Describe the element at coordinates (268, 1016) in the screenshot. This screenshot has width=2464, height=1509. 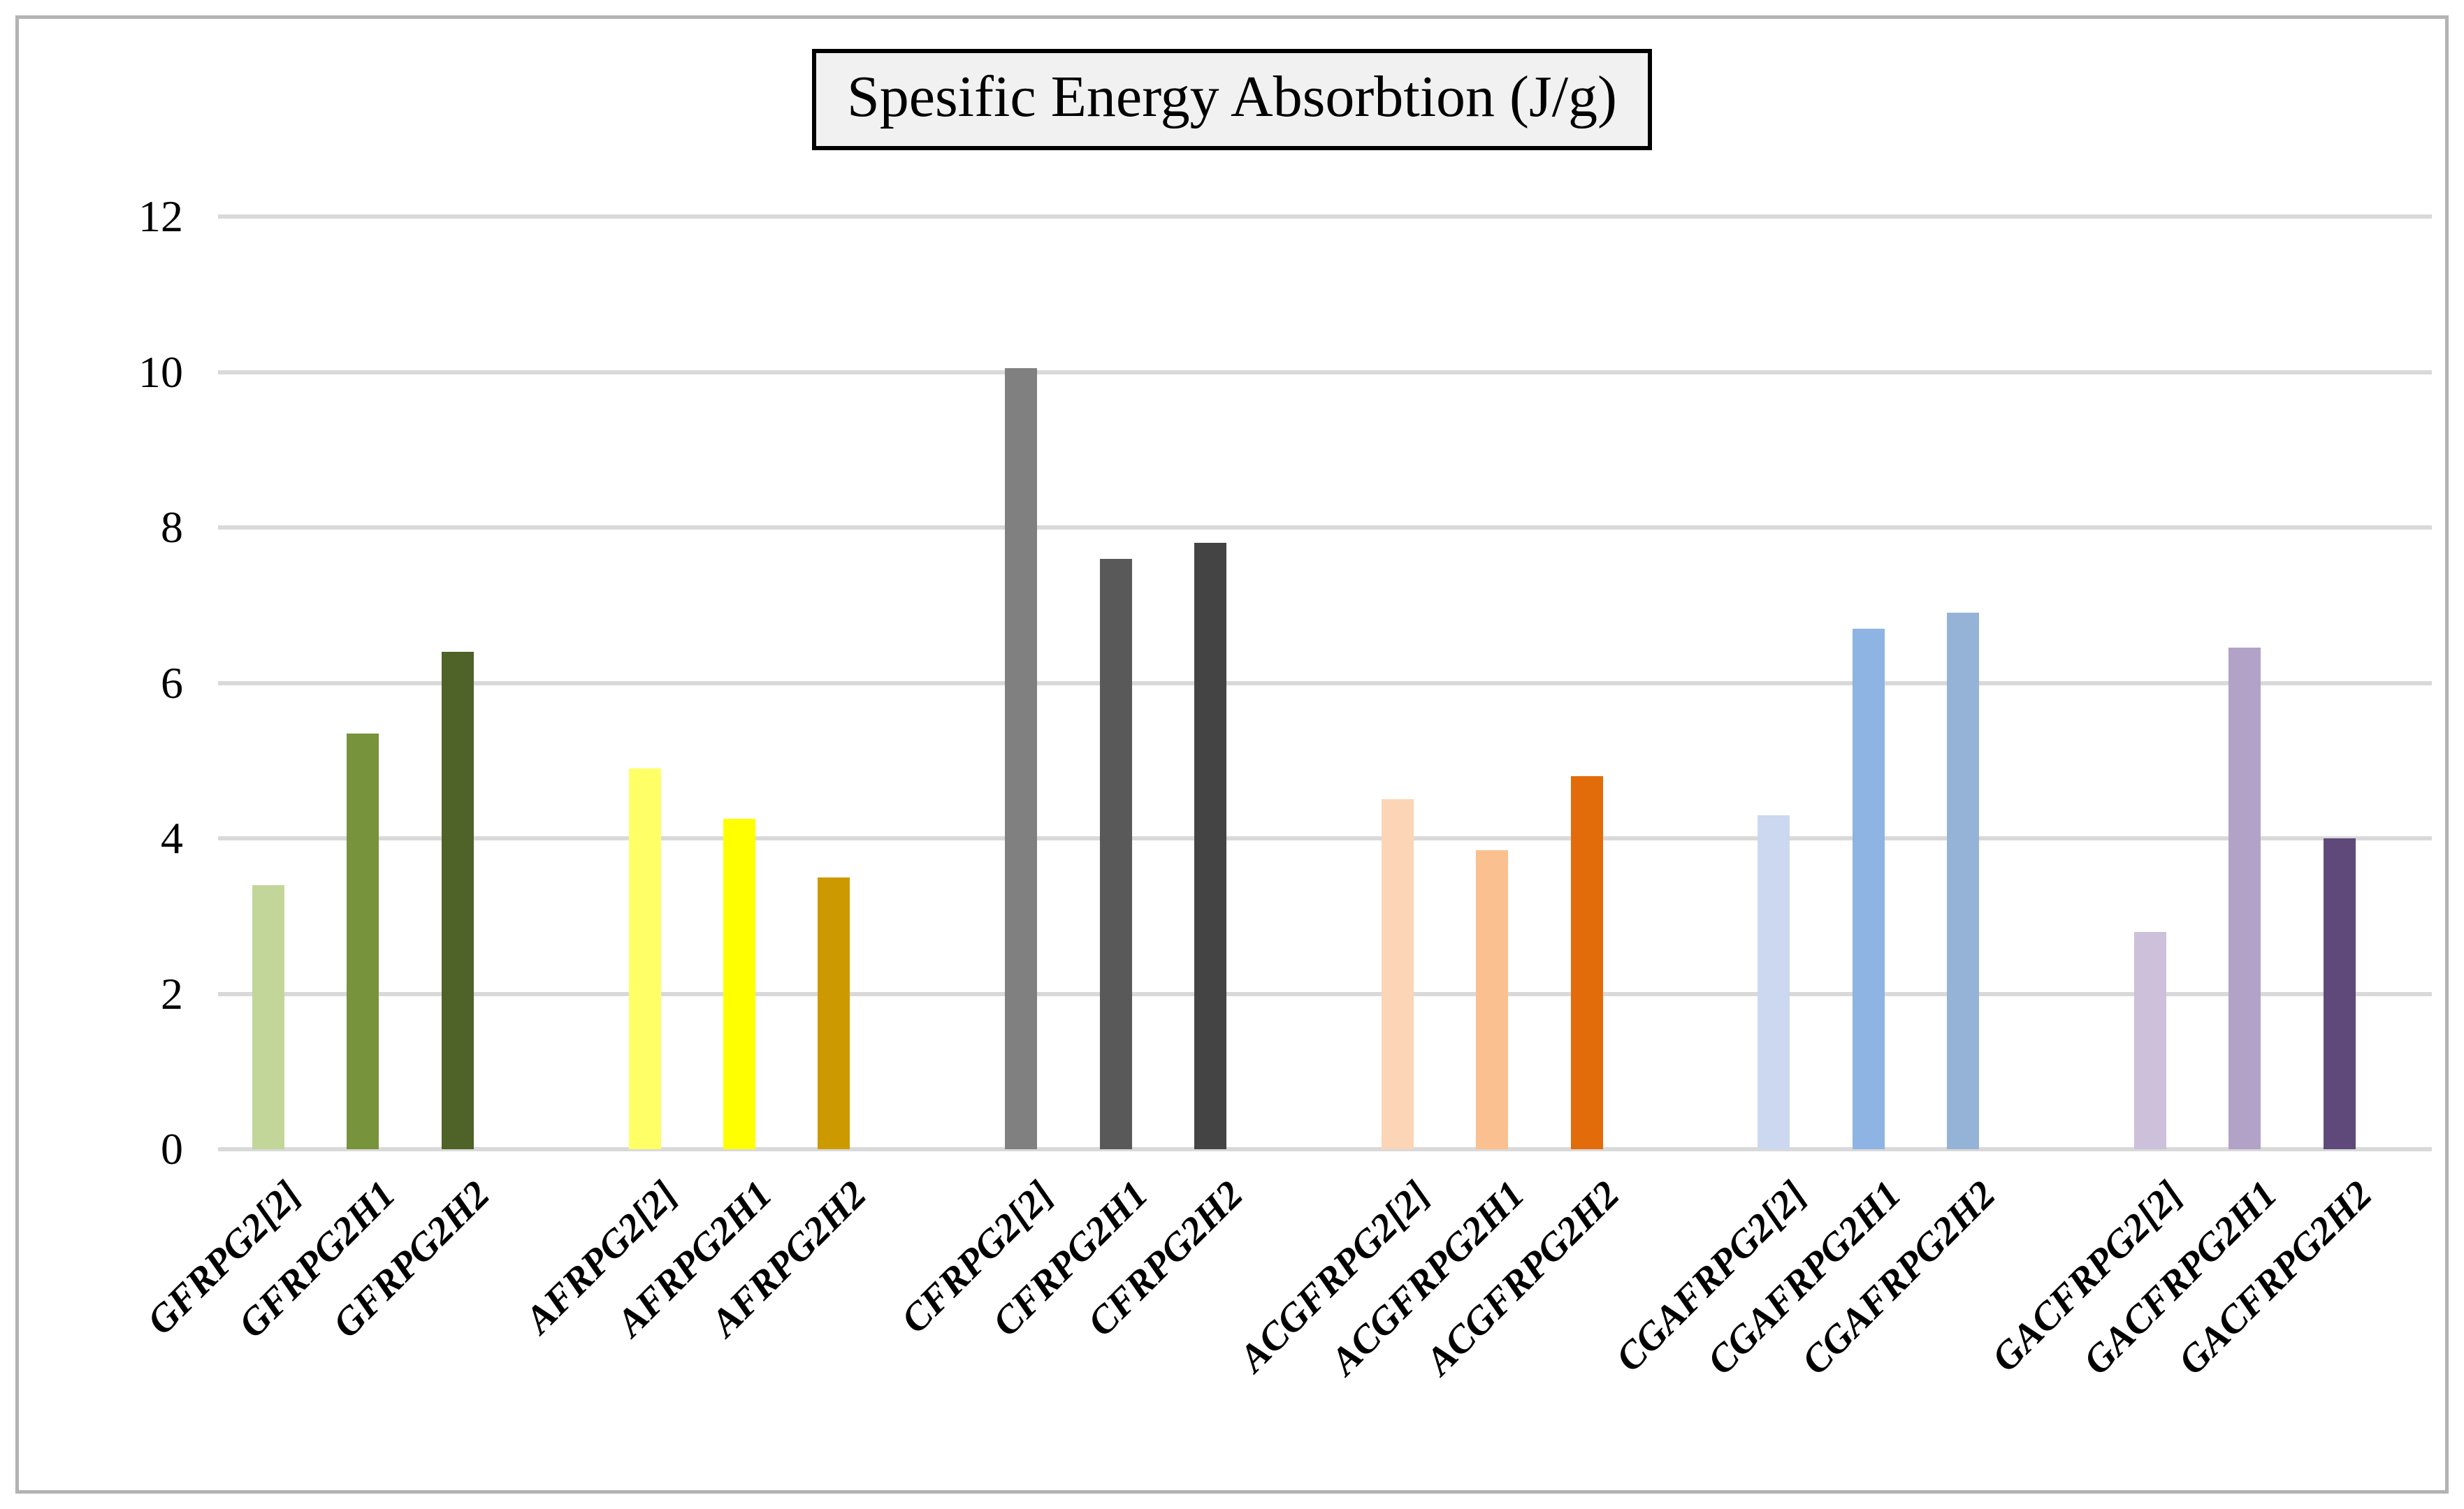
I see `bar-GFRPG2[2]` at that location.